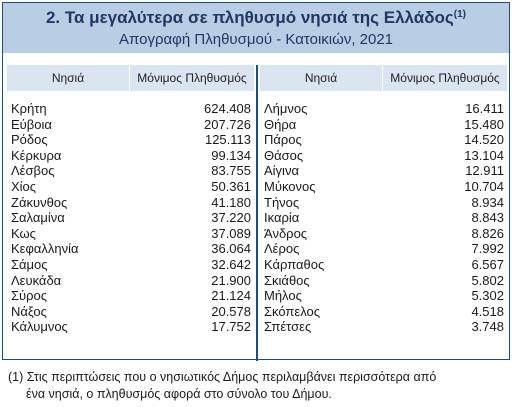 This screenshot has height=407, width=514. What do you see at coordinates (290, 186) in the screenshot?
I see `island-name: Μύκονος` at bounding box center [290, 186].